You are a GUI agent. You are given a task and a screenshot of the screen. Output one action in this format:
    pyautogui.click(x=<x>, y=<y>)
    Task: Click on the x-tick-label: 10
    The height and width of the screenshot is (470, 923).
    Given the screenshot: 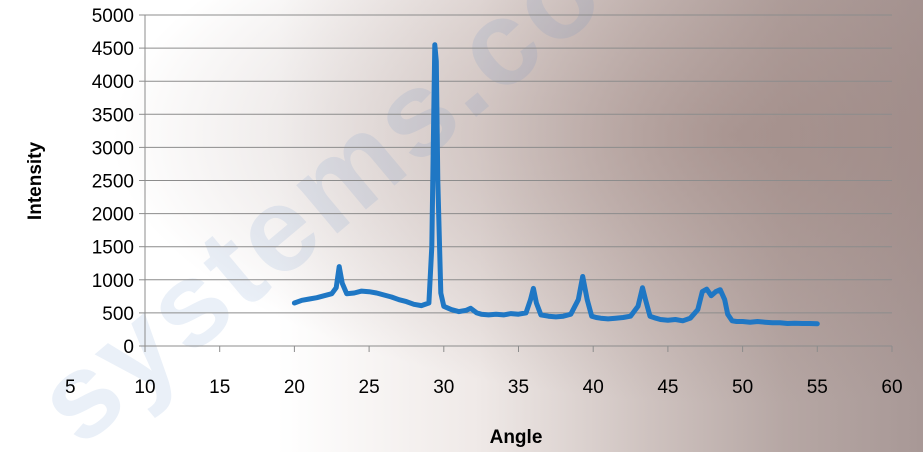 What is the action you would take?
    pyautogui.click(x=144, y=387)
    